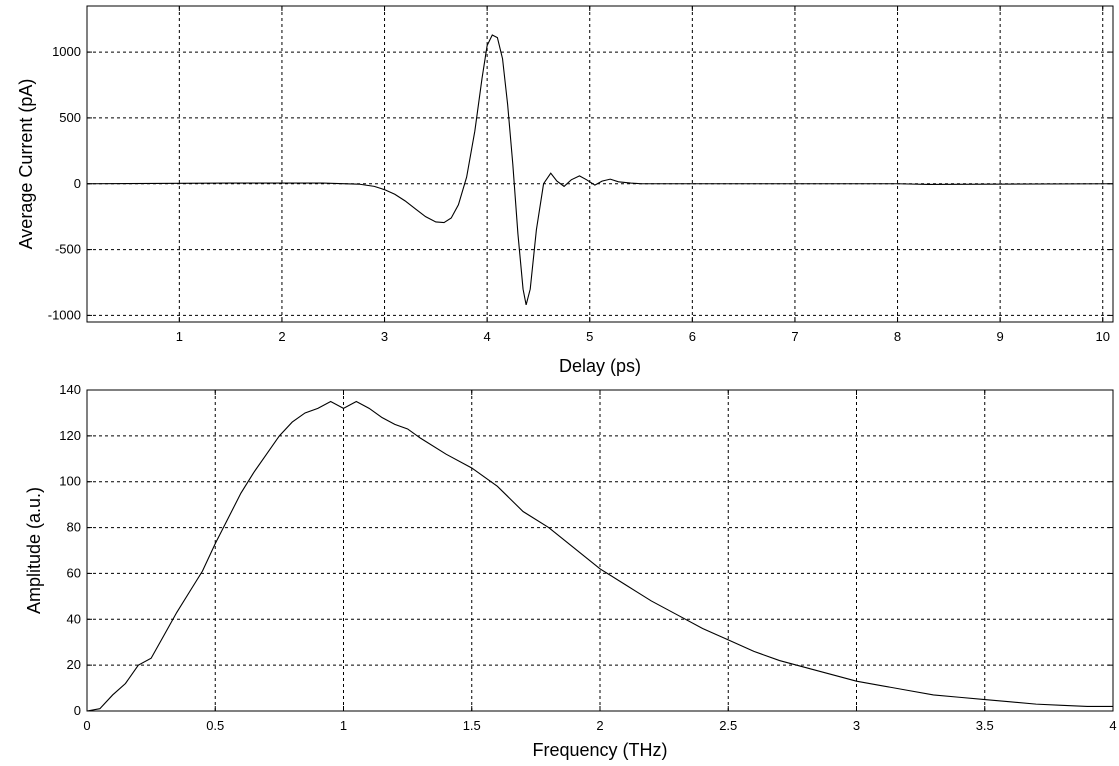  What do you see at coordinates (692, 336) in the screenshot?
I see `x-tick-label: 6` at bounding box center [692, 336].